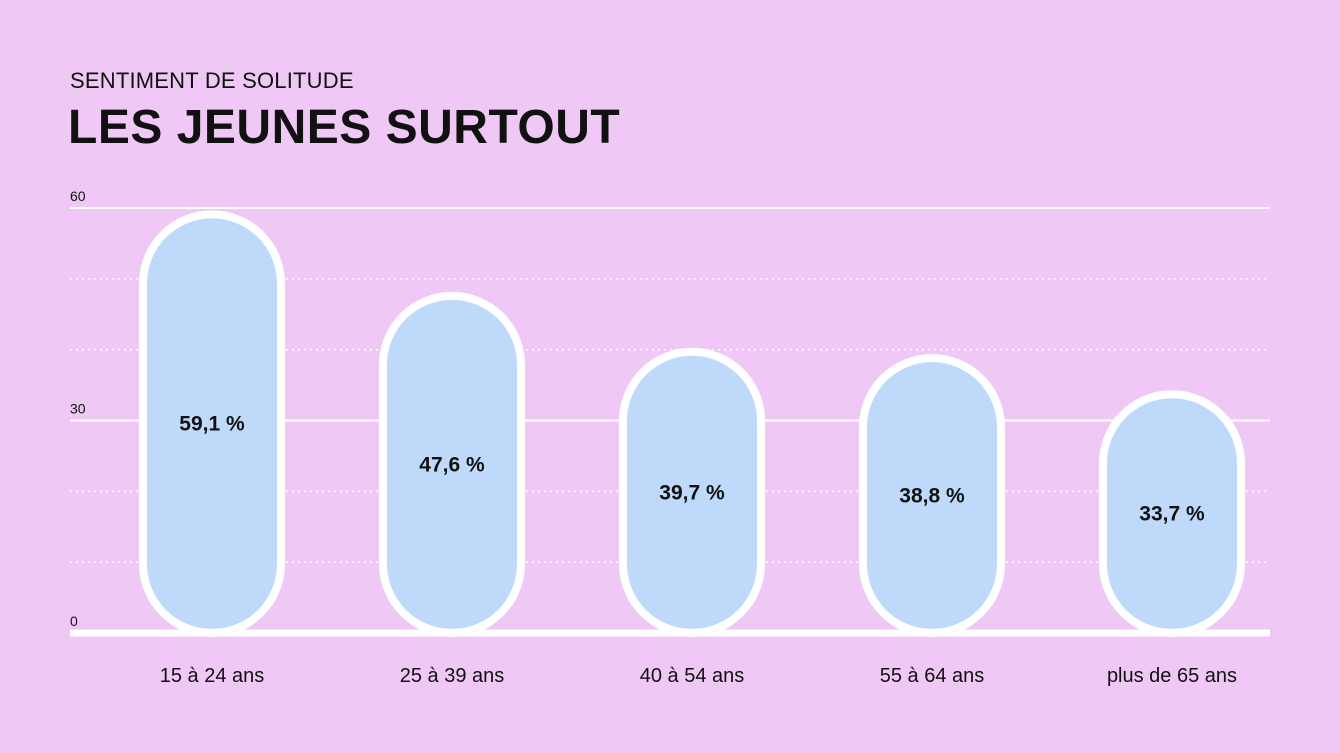 The image size is (1340, 753). I want to click on data-label: 59,1 %, so click(212, 424).